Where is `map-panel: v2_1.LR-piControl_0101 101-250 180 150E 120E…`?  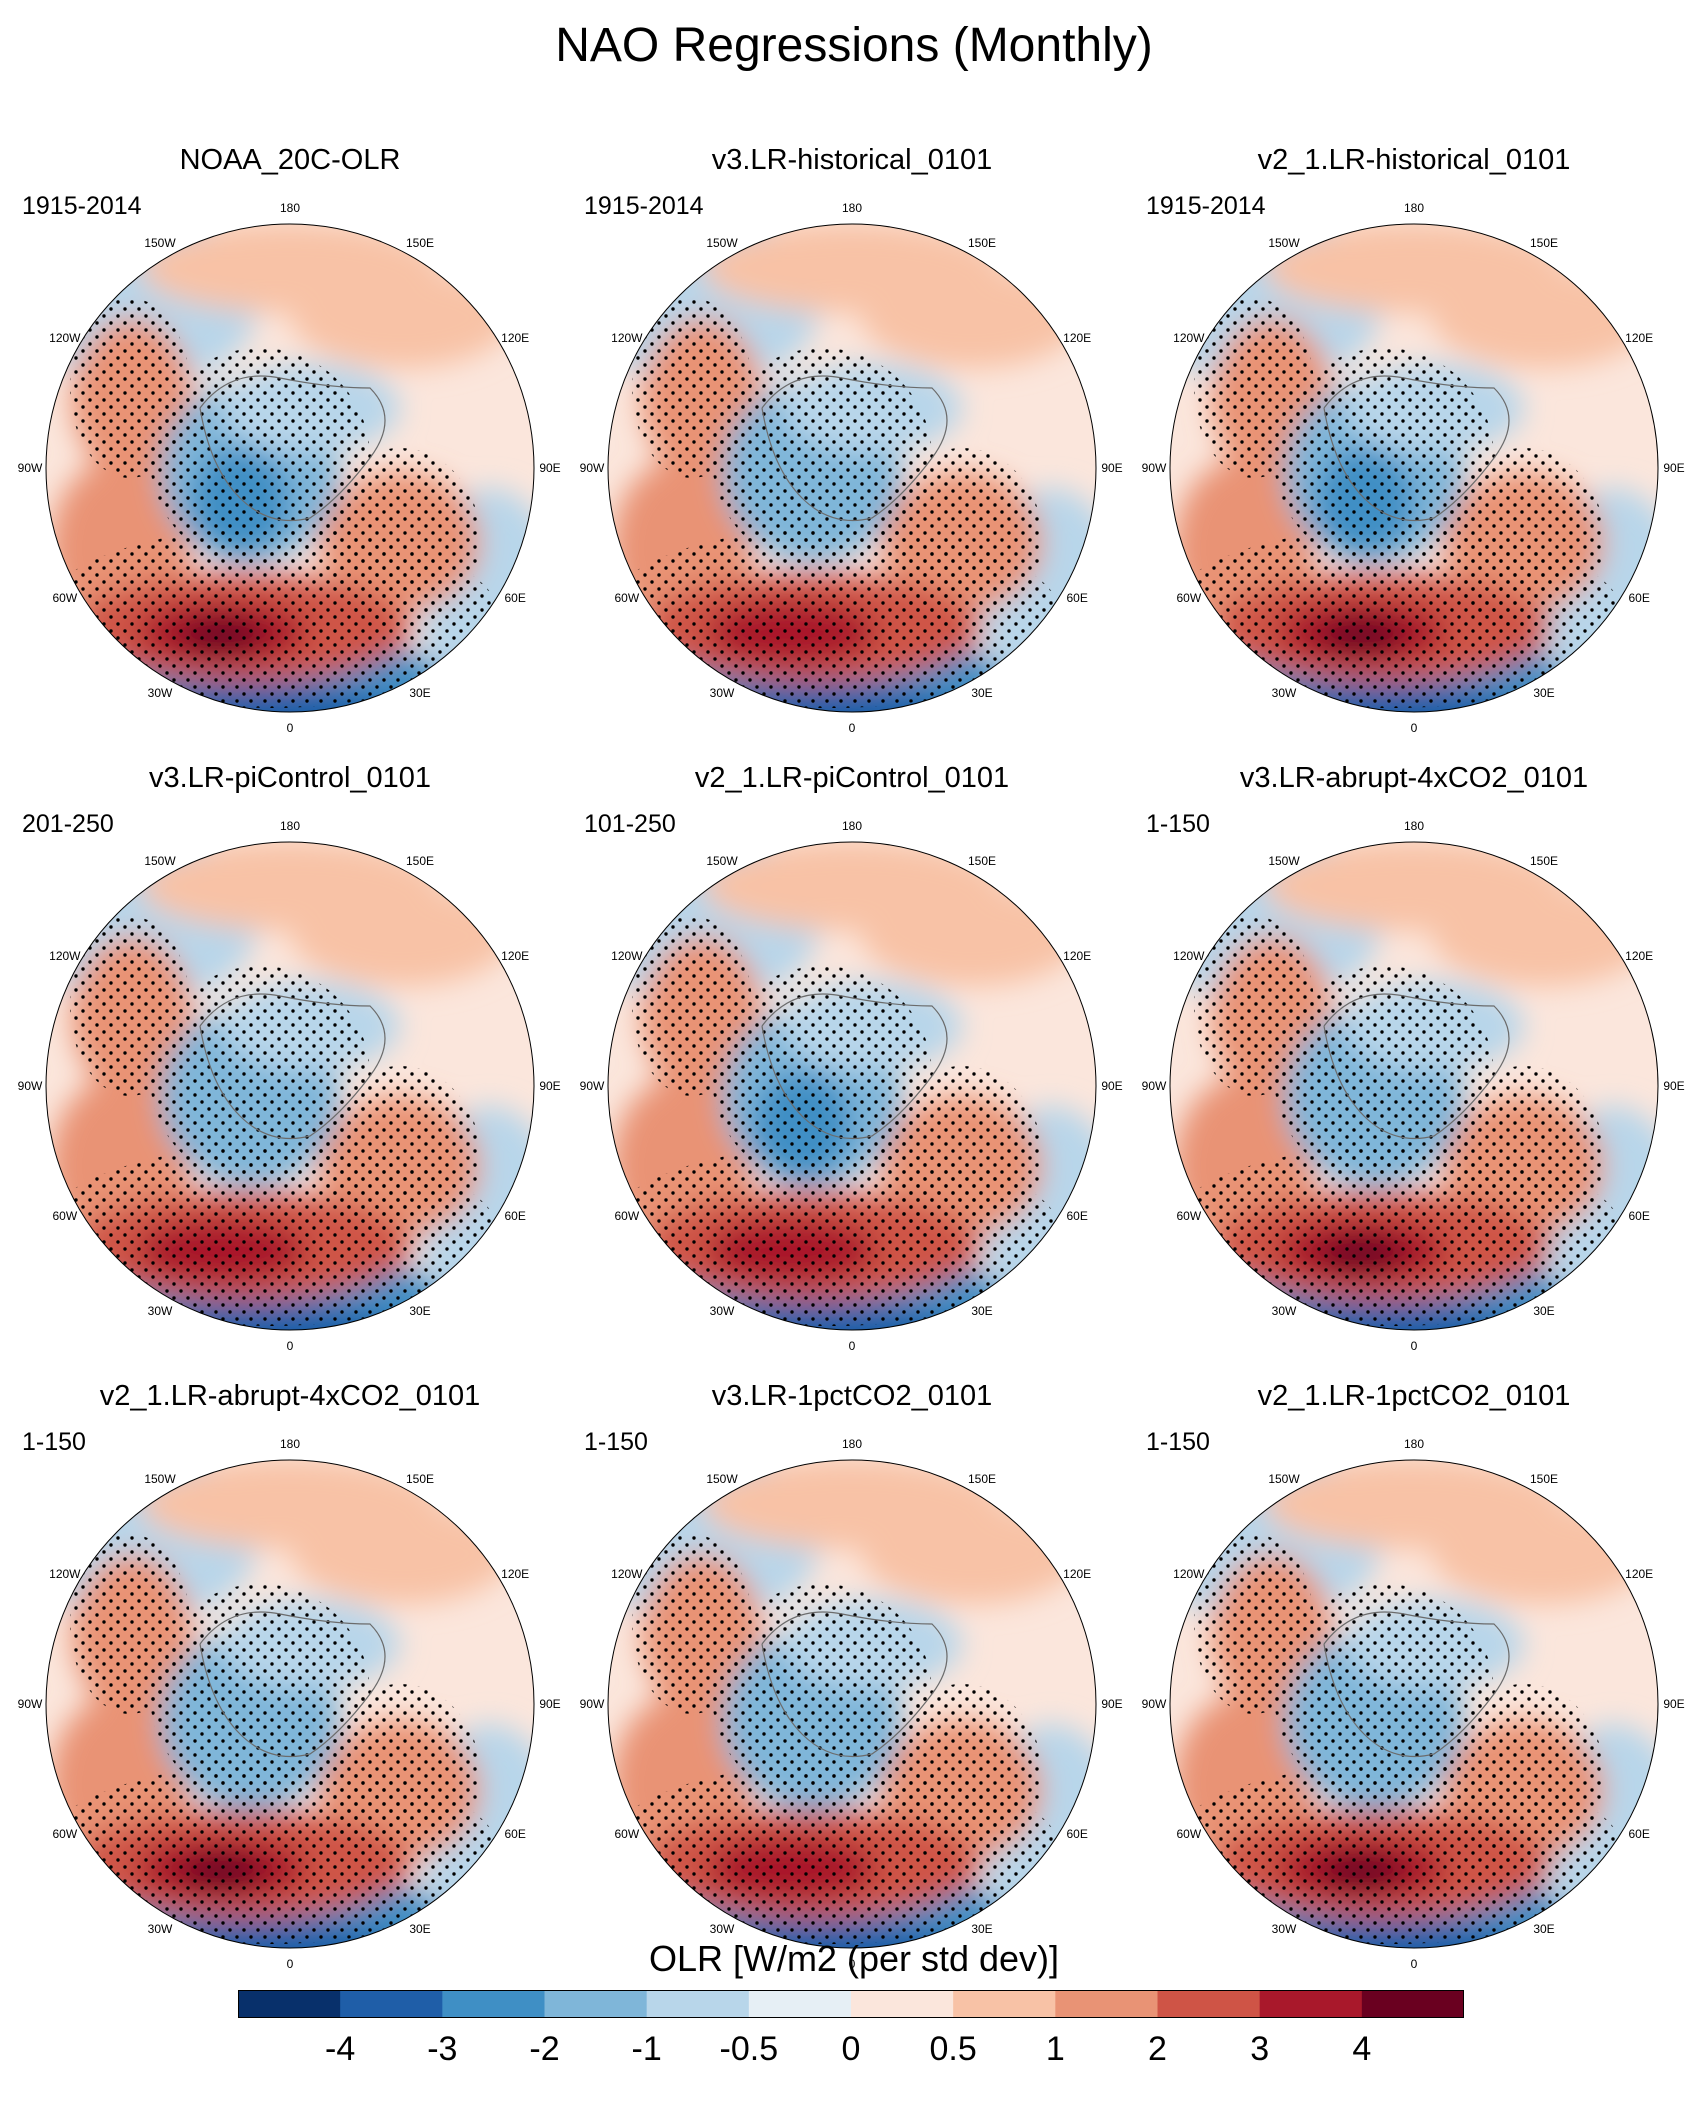
map-panel: v2_1.LR-piControl_0101 101-250 180 150E 120E… is located at coordinates (852, 1072).